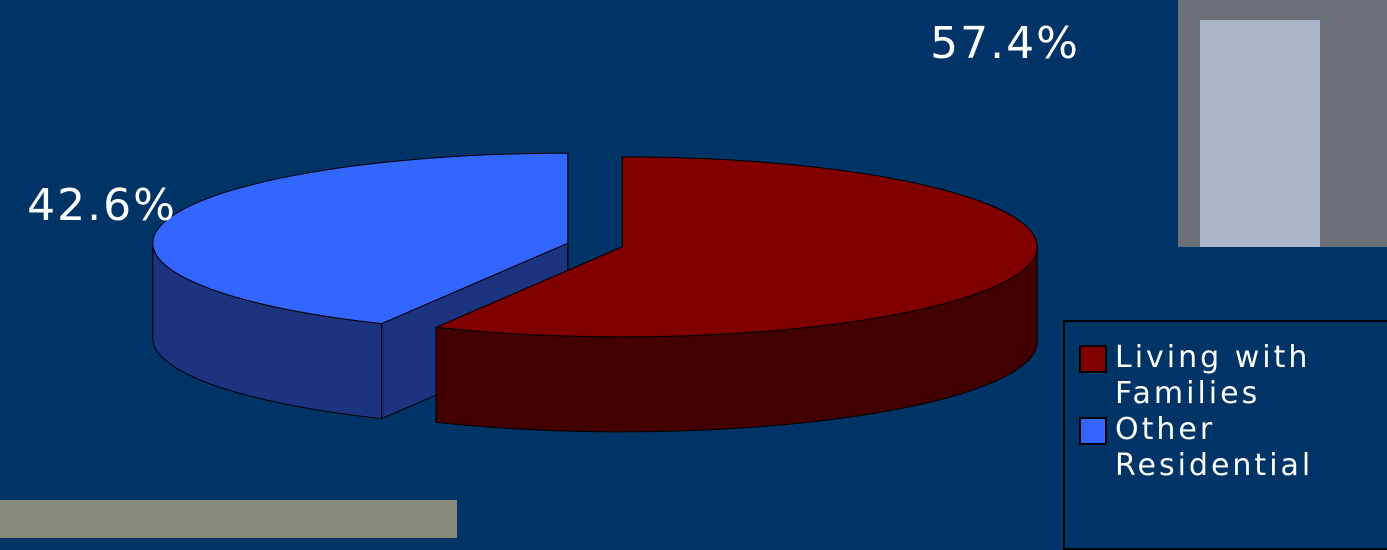 The image size is (1387, 550). Describe the element at coordinates (1214, 447) in the screenshot. I see `legend-label: Other Residential` at that location.